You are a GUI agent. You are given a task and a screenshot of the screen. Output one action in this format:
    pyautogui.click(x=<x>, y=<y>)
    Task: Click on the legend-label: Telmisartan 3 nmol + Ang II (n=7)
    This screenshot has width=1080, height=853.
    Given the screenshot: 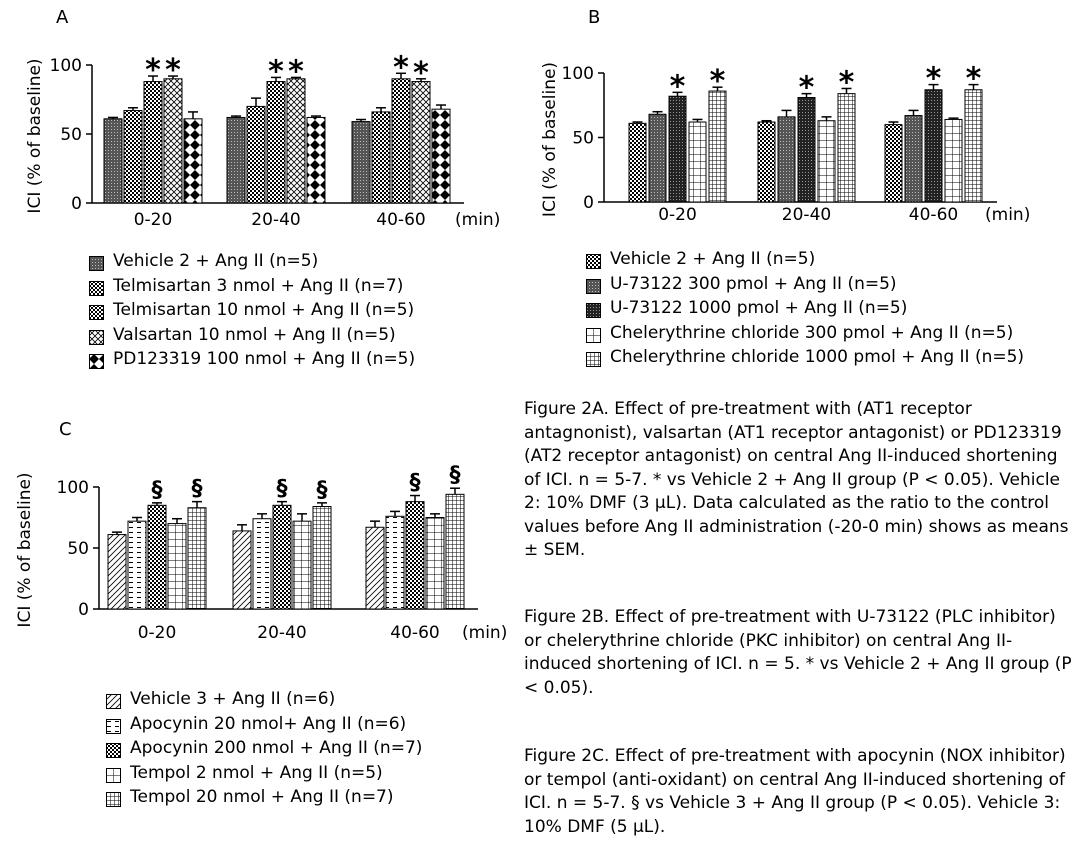 What is the action you would take?
    pyautogui.click(x=258, y=285)
    